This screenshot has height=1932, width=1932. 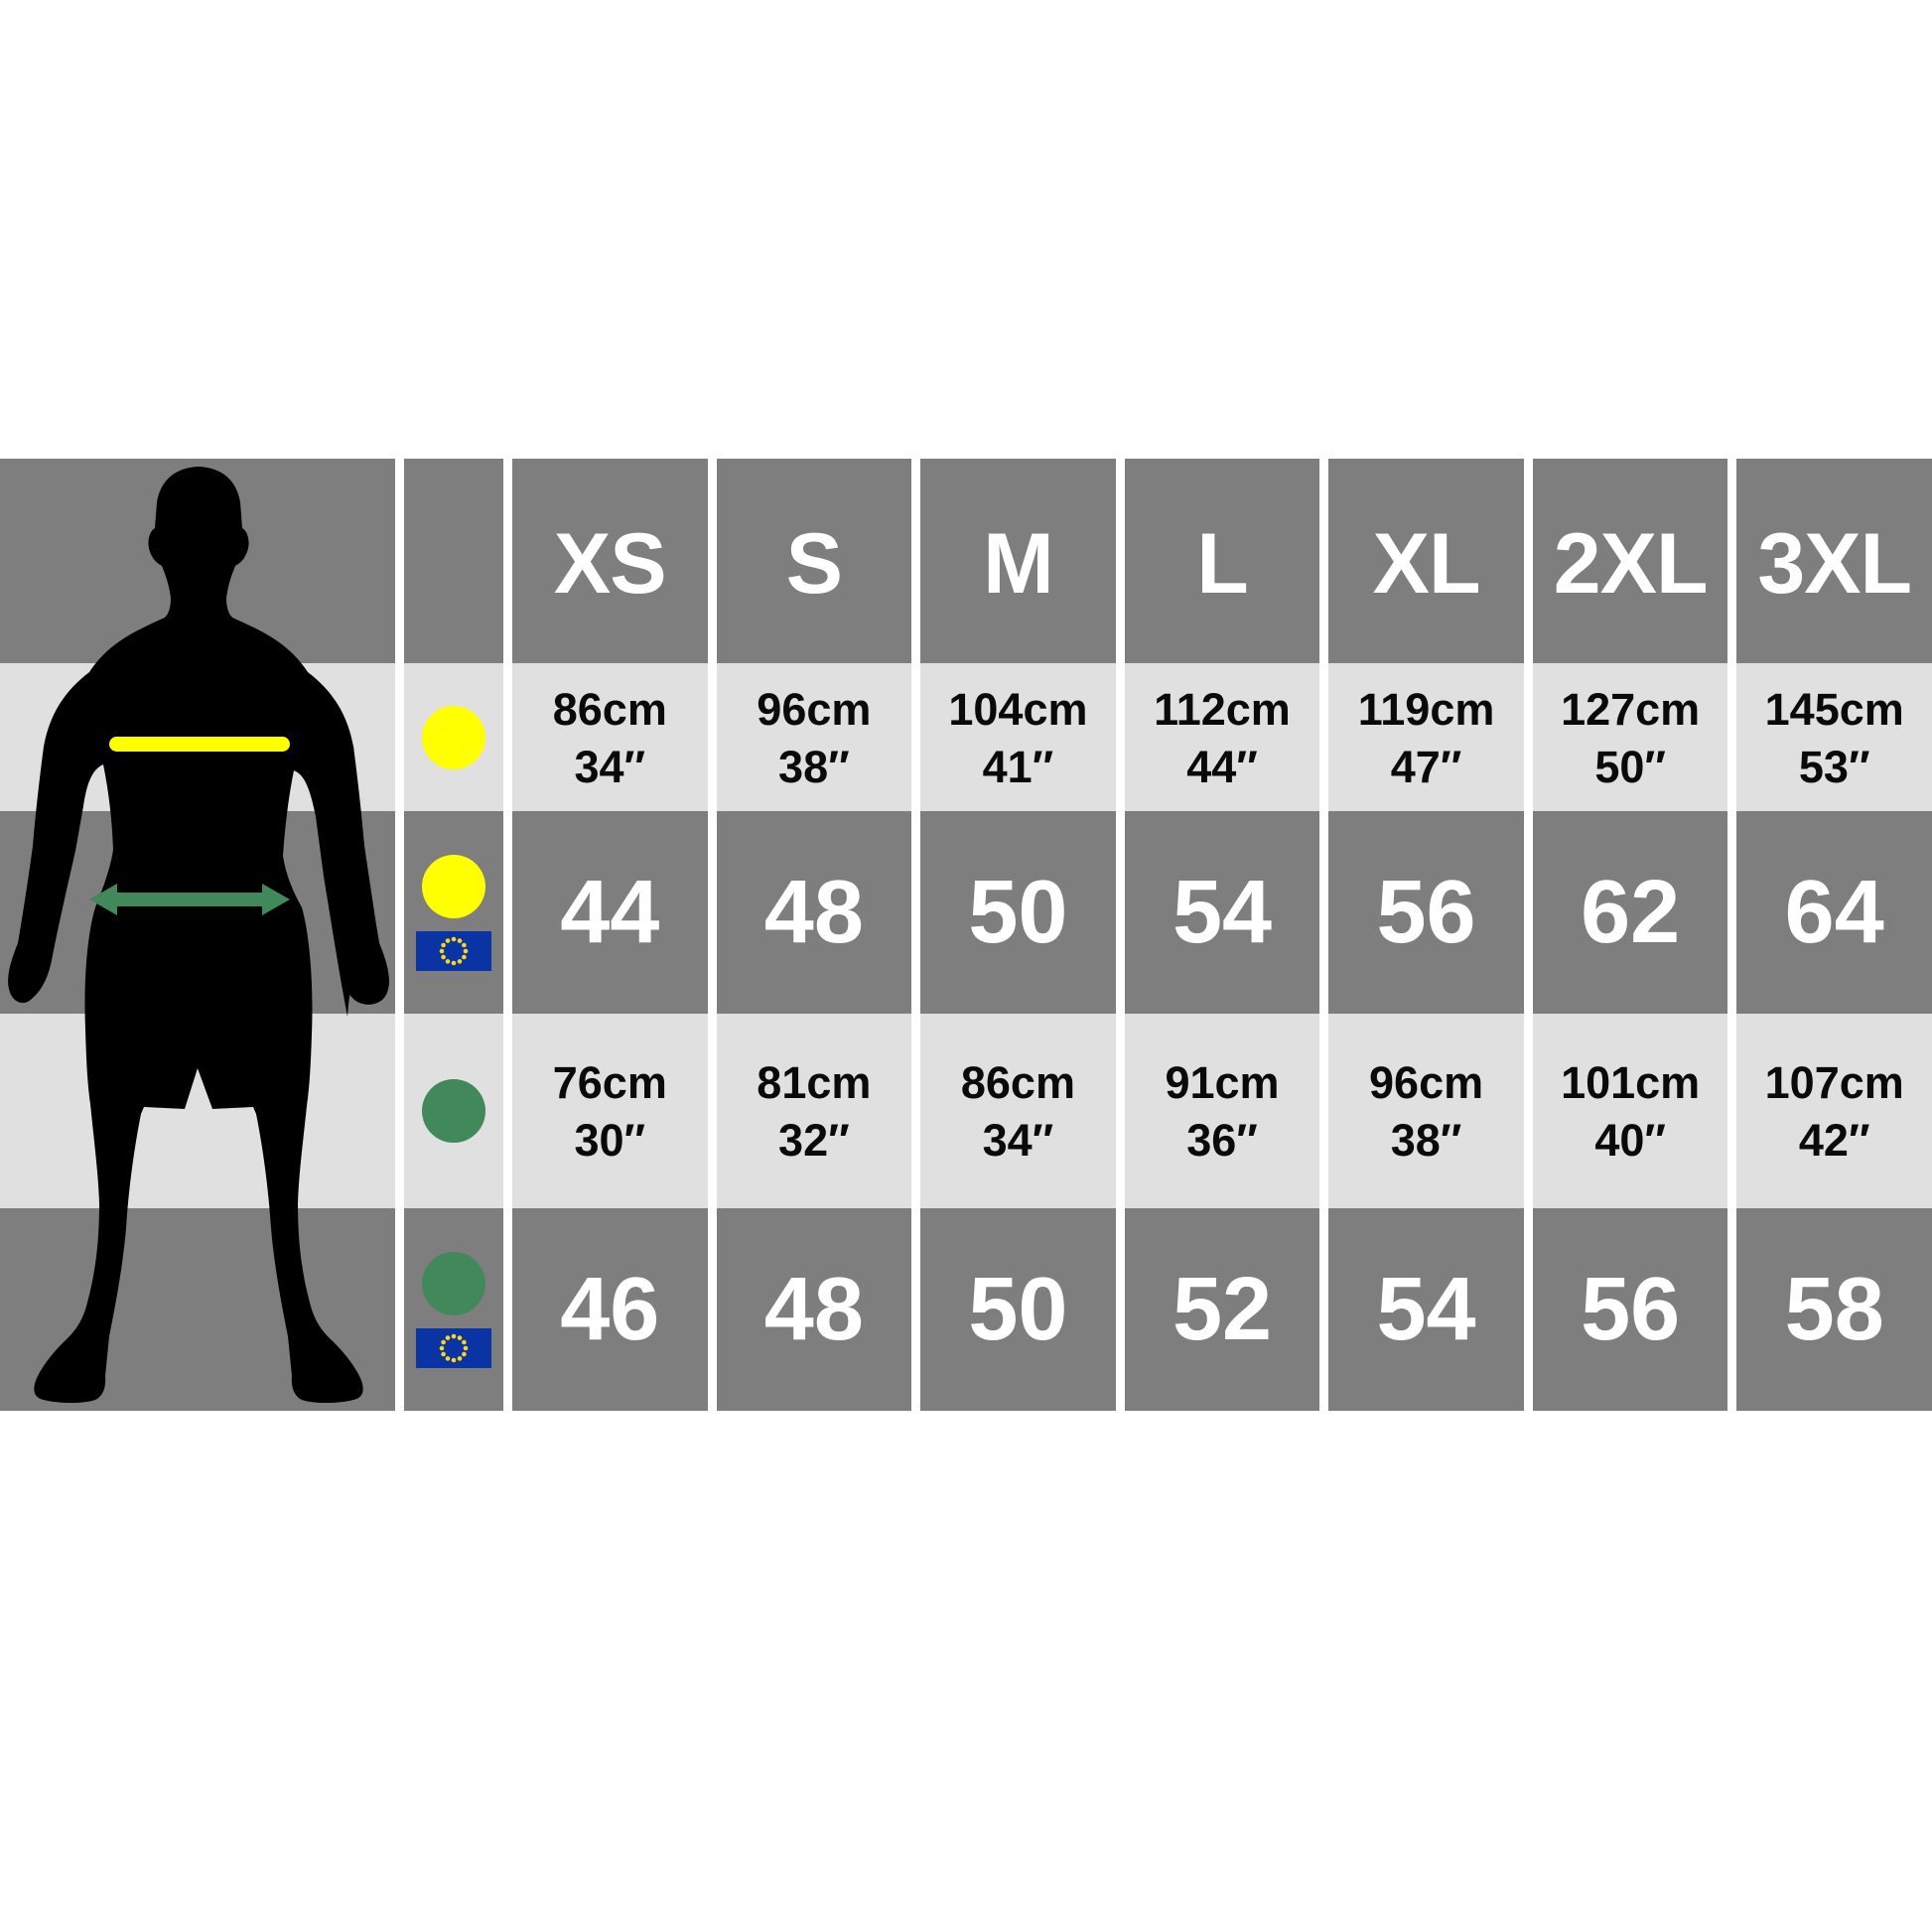 I want to click on size-header-l: L, so click(x=1222, y=561).